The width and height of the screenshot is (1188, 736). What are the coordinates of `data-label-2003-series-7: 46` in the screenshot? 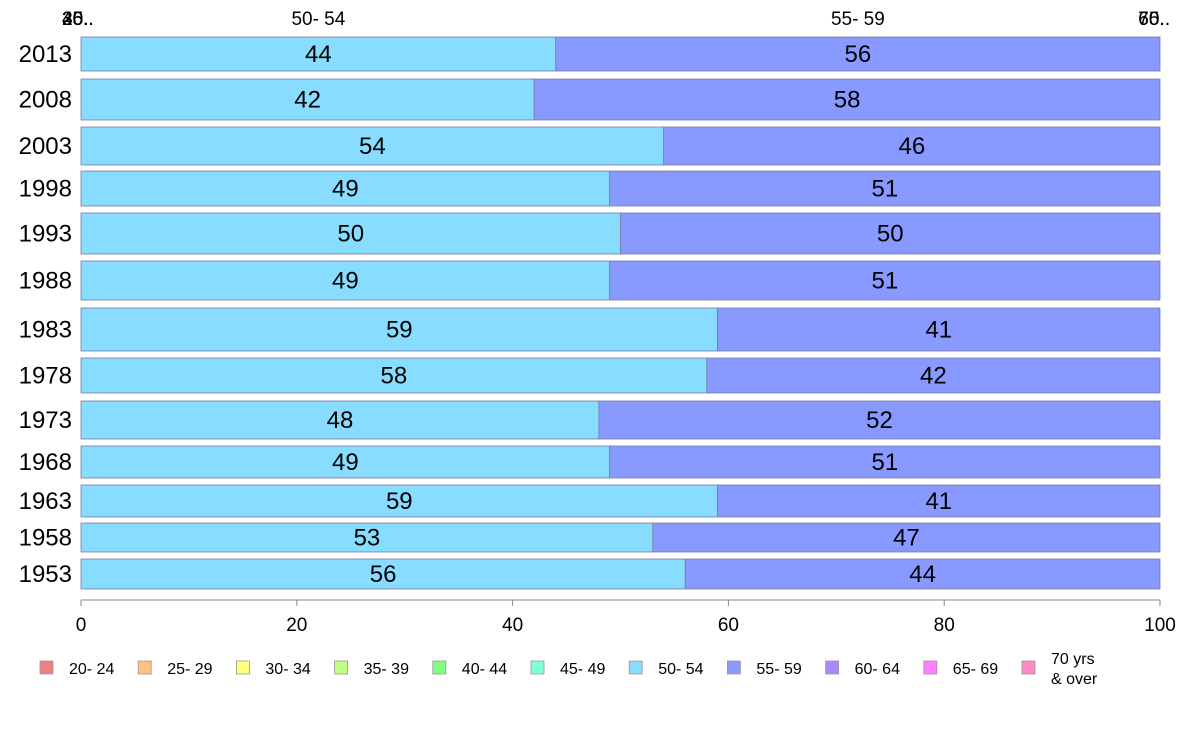 It's located at (911, 146).